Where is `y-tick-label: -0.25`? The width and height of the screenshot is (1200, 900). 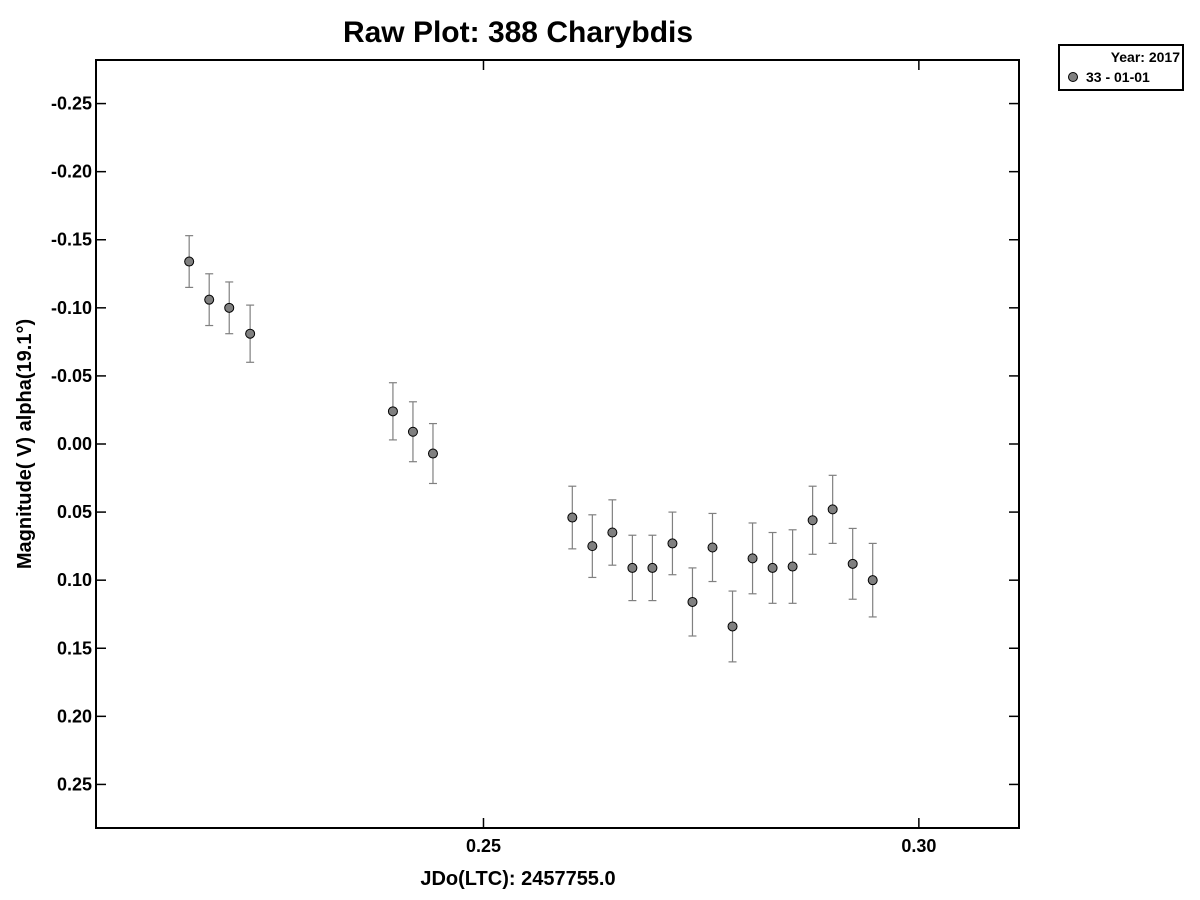
y-tick-label: -0.25 is located at coordinates (71, 104).